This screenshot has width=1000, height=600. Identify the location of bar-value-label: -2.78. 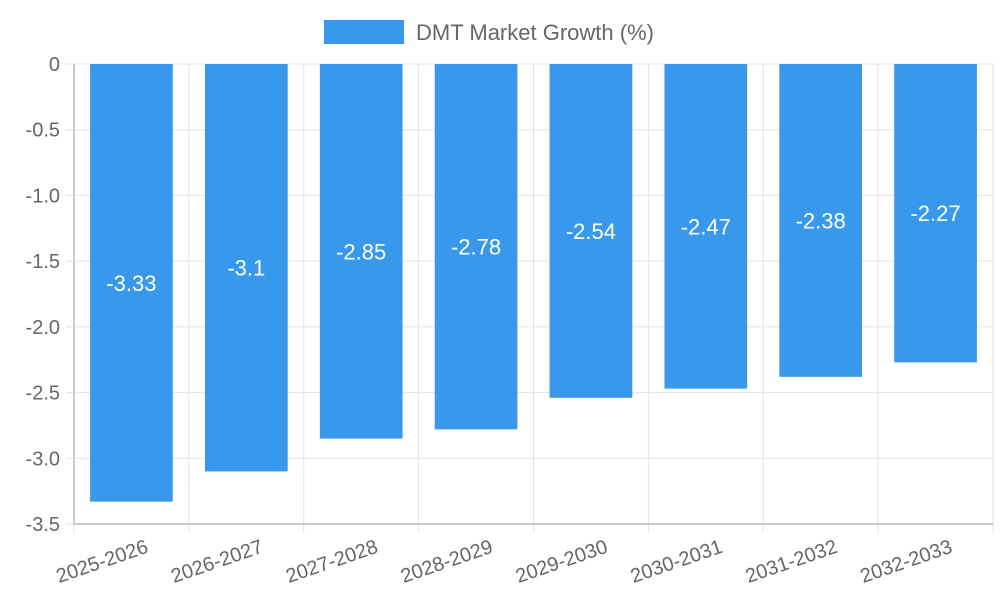
(476, 247).